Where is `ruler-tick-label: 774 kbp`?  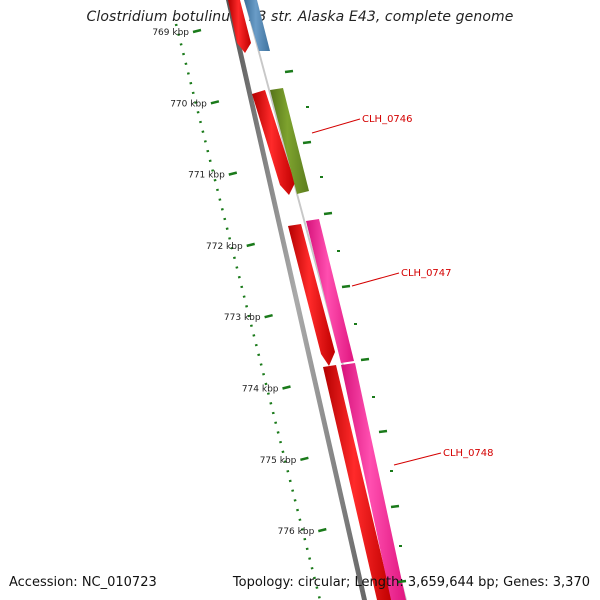
ruler-tick-label: 774 kbp is located at coordinates (260, 390).